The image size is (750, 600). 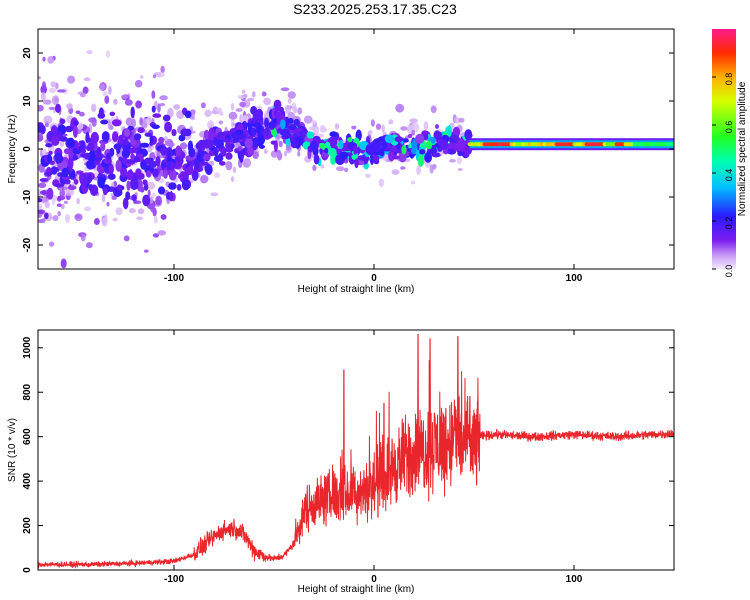 I want to click on spectrogram-y-tick-label: -20, so click(x=27, y=244).